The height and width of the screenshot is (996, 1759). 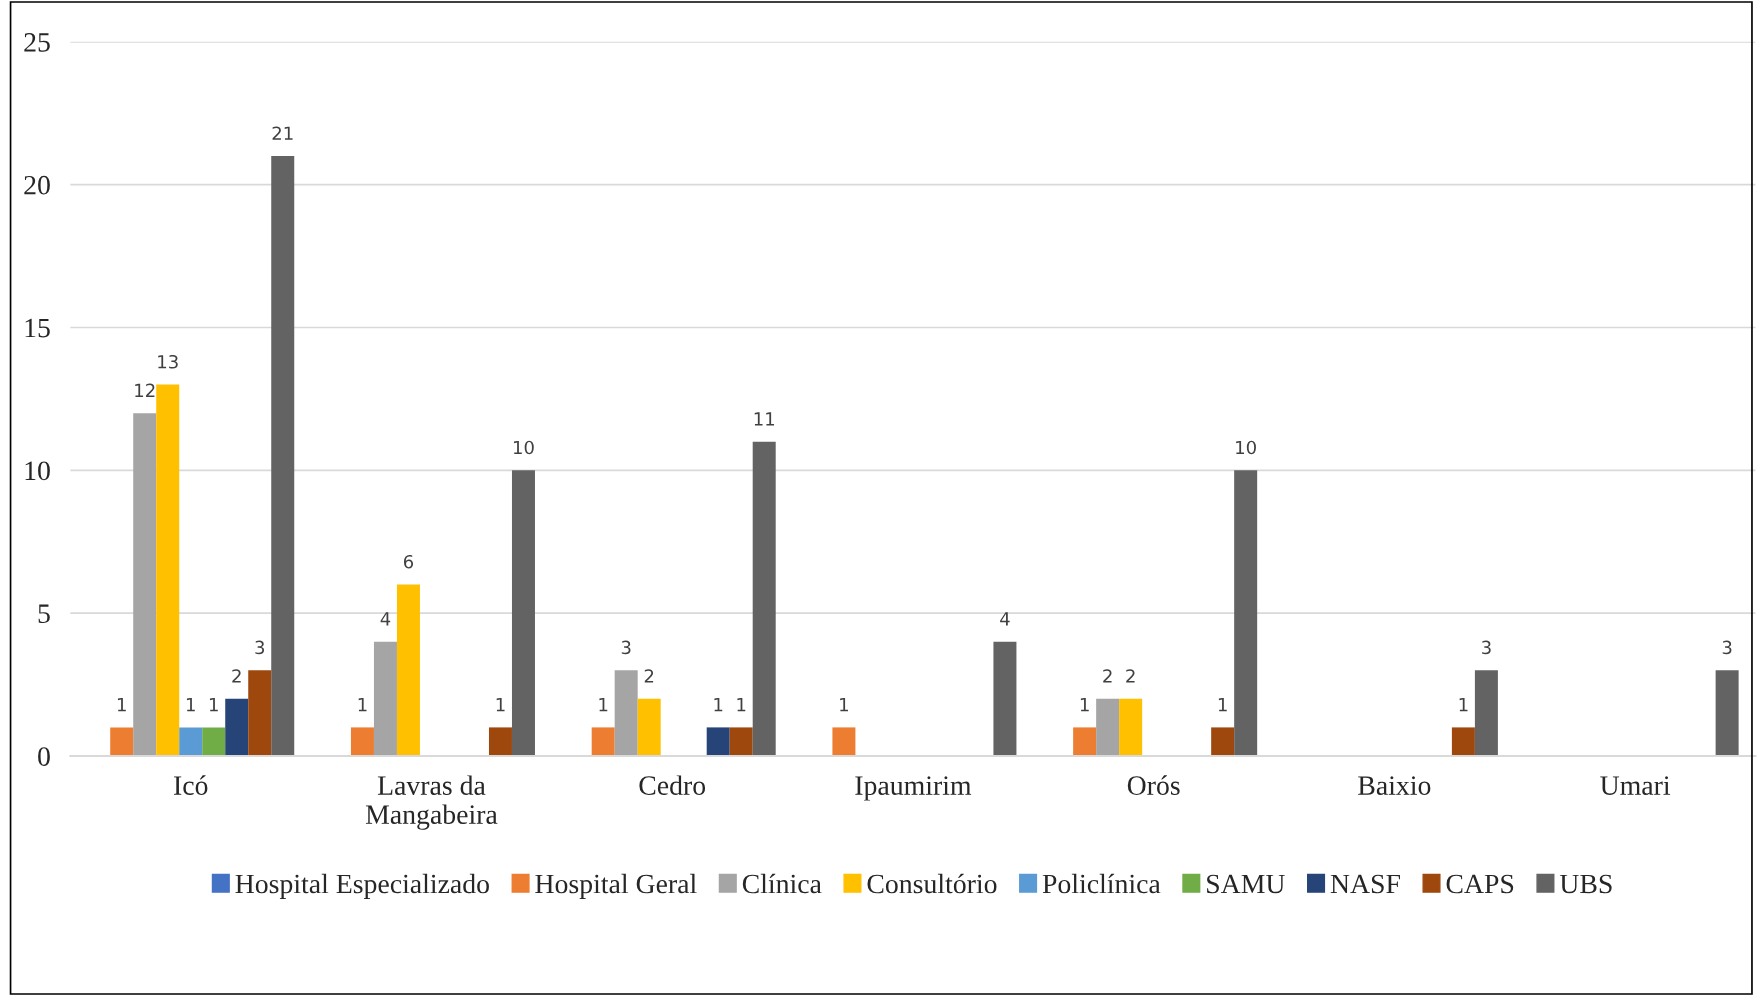 What do you see at coordinates (362, 886) in the screenshot?
I see `legend-label: Hospital Especializado` at bounding box center [362, 886].